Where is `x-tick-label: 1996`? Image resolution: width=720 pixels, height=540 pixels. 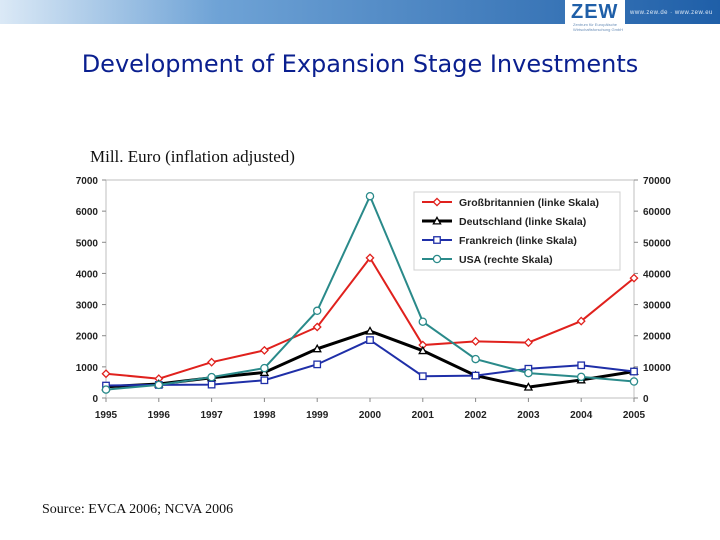
x-tick-label: 1996 is located at coordinates (159, 415).